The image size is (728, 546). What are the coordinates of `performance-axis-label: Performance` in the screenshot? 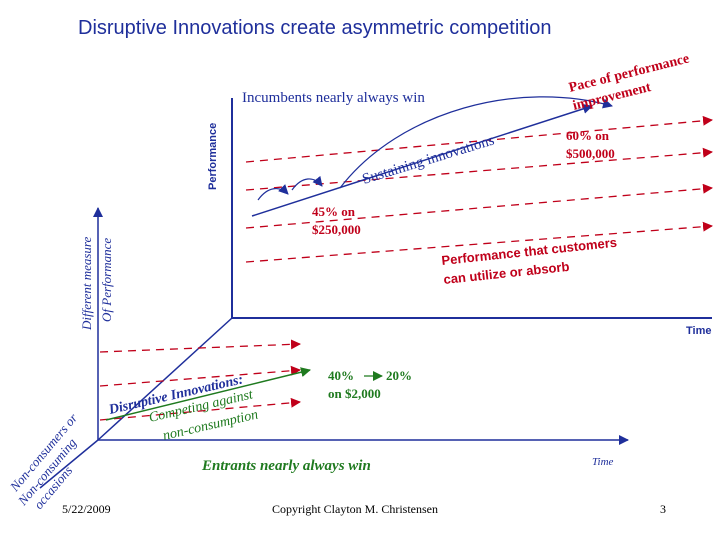 It's located at (213, 156).